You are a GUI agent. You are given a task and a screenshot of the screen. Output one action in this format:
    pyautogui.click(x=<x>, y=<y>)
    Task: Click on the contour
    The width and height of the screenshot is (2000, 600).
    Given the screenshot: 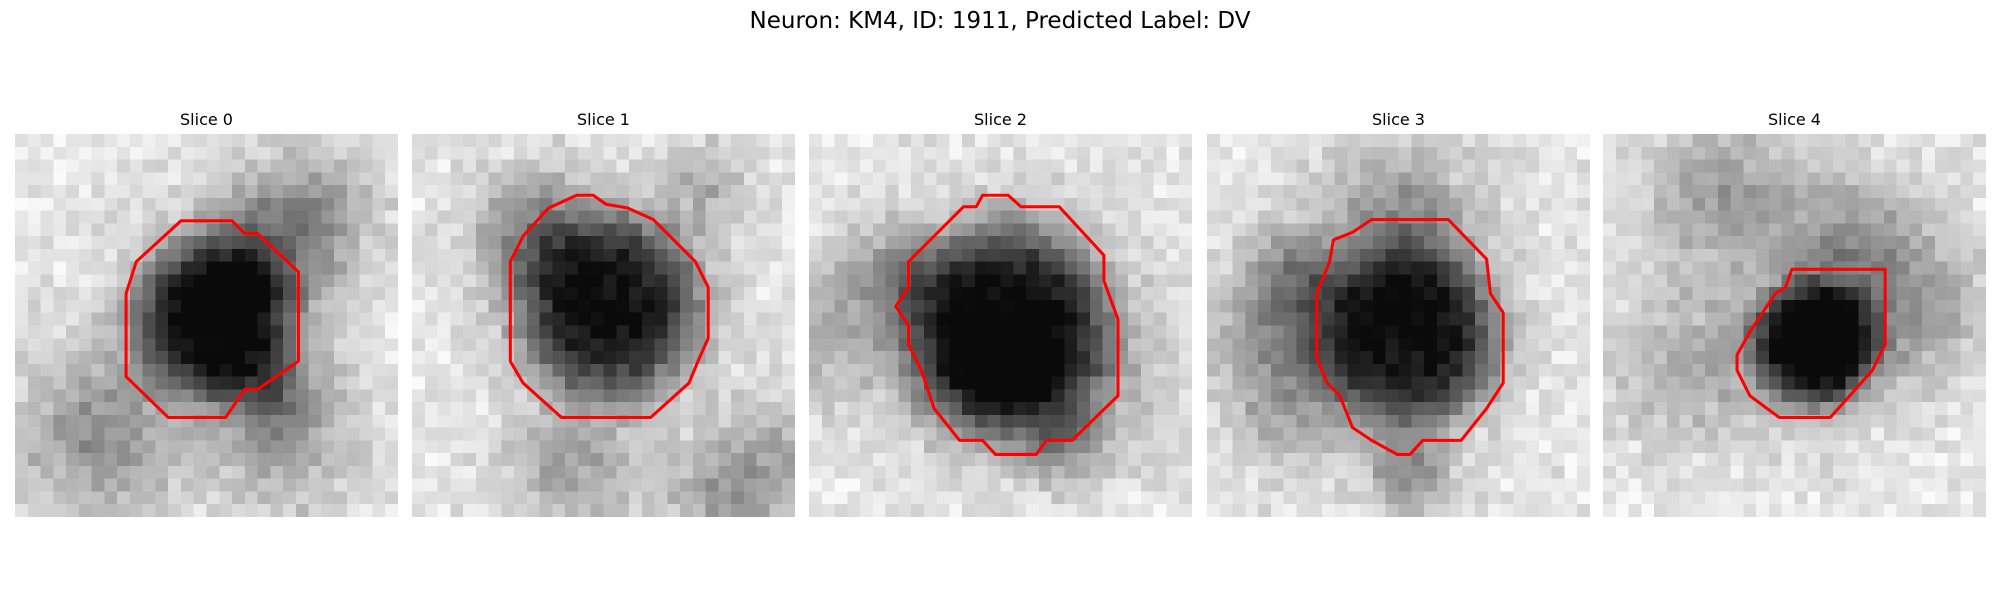 What is the action you would take?
    pyautogui.click(x=212, y=319)
    